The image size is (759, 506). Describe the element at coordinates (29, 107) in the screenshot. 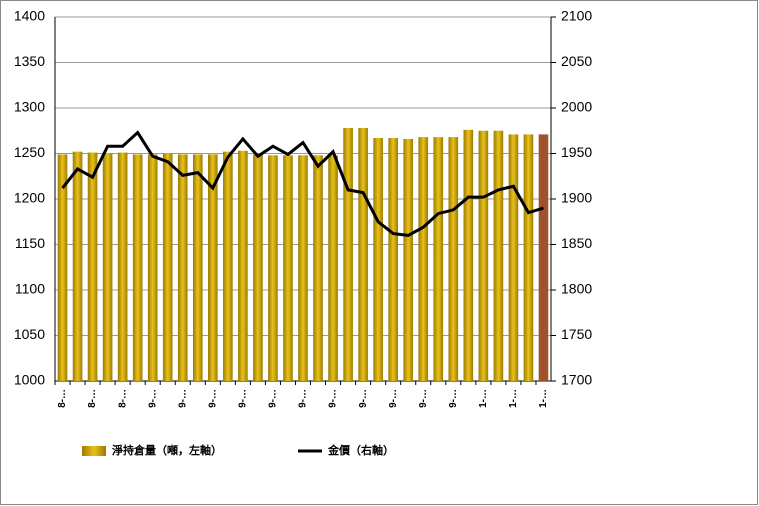

I see `y-tick-label: 1300` at that location.